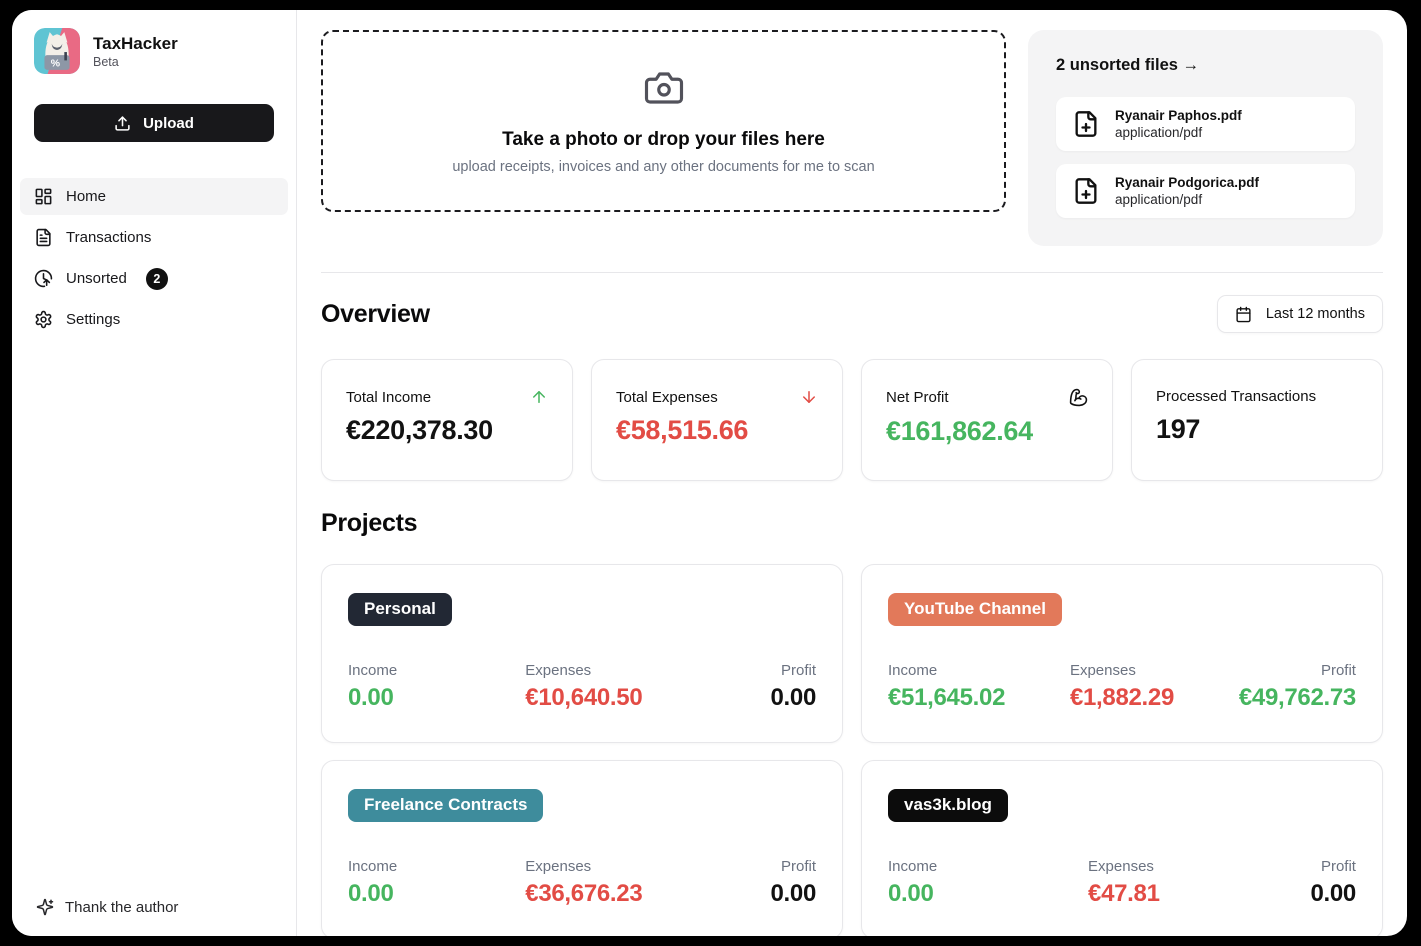 This screenshot has width=1421, height=946. I want to click on stat-value: €58,515.66, so click(682, 430).